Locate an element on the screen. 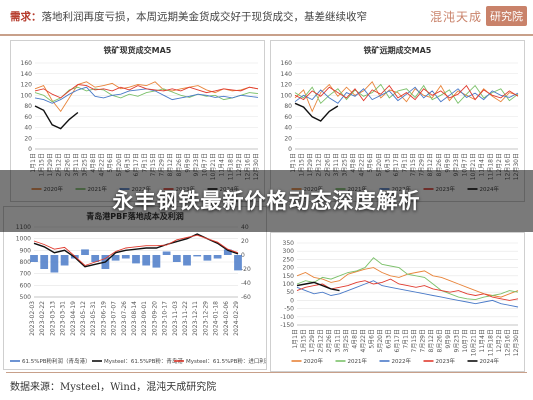 The image size is (533, 400). x-tick-label: 4月22日 is located at coordinates (362, 164).